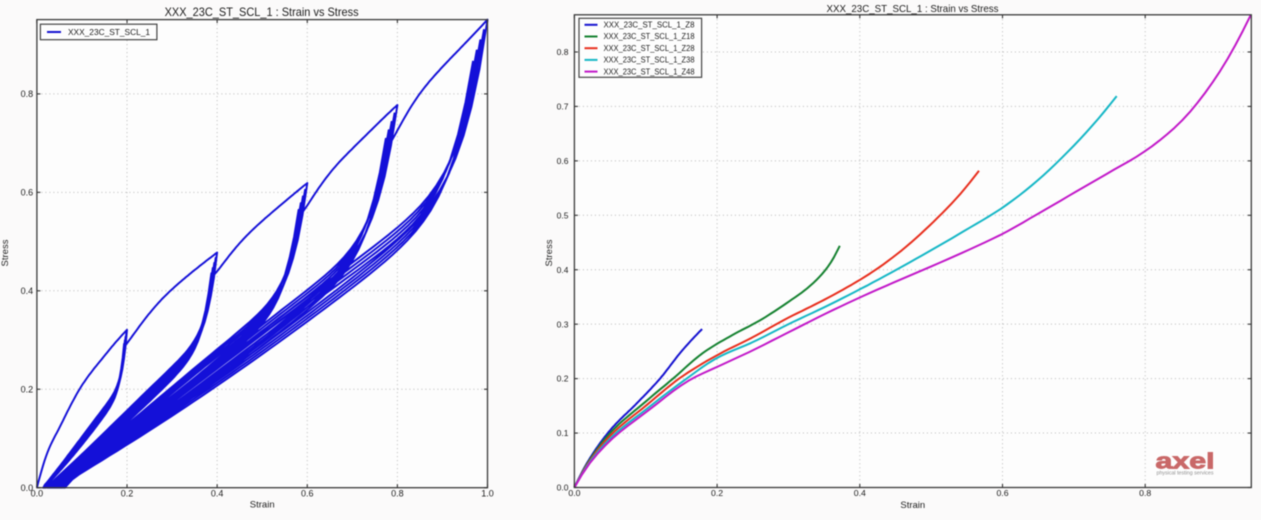  What do you see at coordinates (563, 215) in the screenshot?
I see `svg-text: 0.5` at bounding box center [563, 215].